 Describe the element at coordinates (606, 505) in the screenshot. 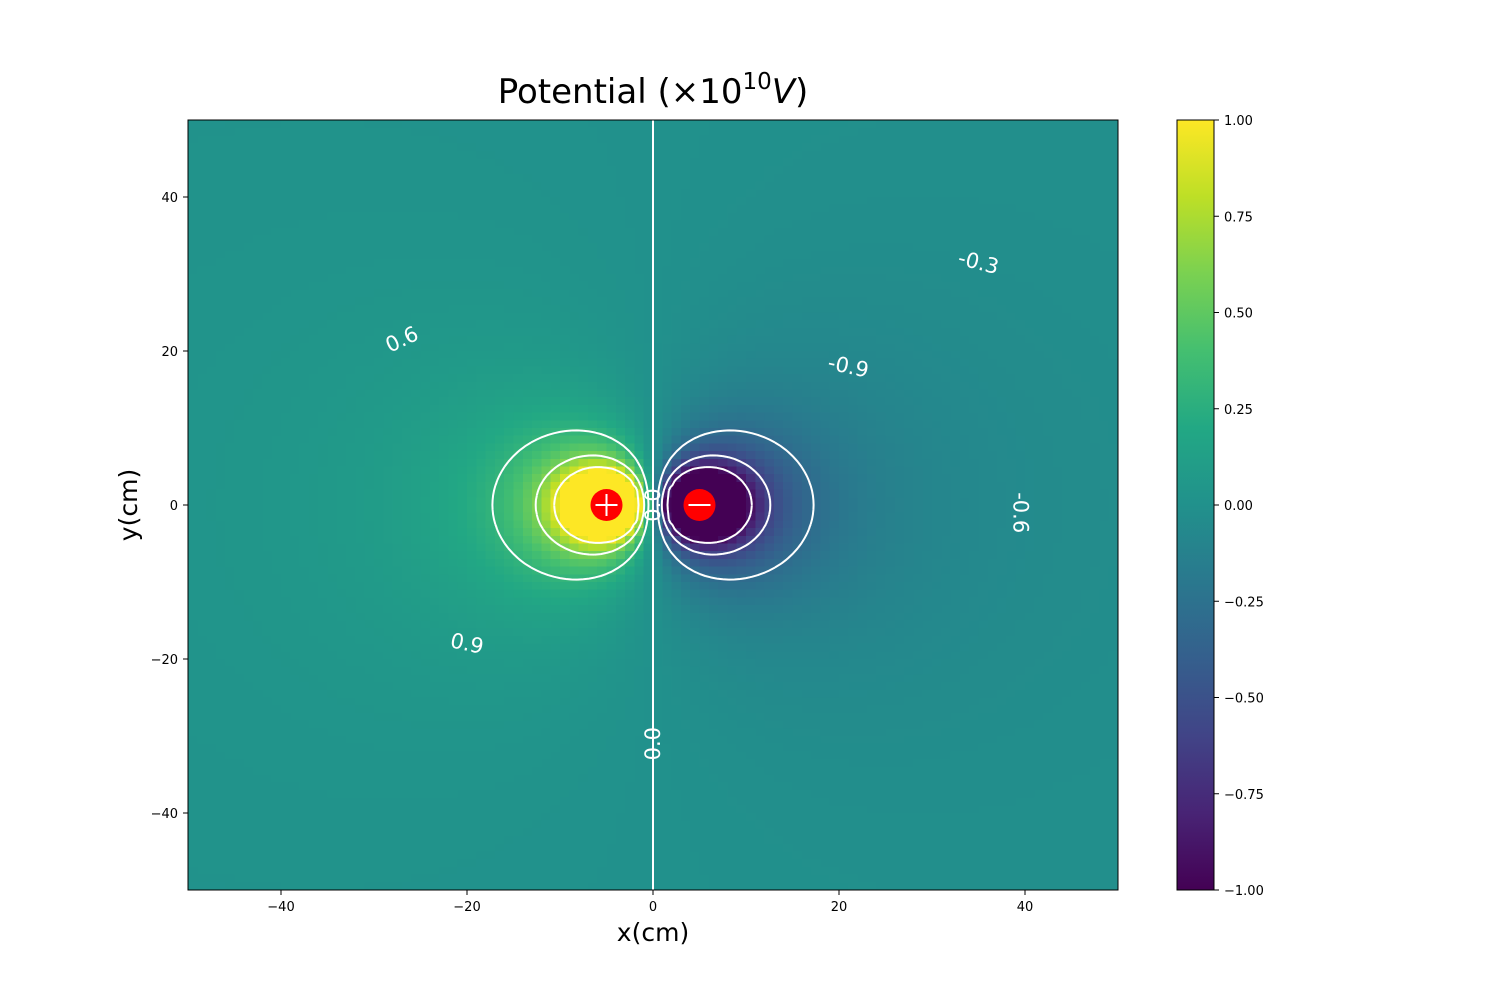

I see `positive-charge-icon` at that location.